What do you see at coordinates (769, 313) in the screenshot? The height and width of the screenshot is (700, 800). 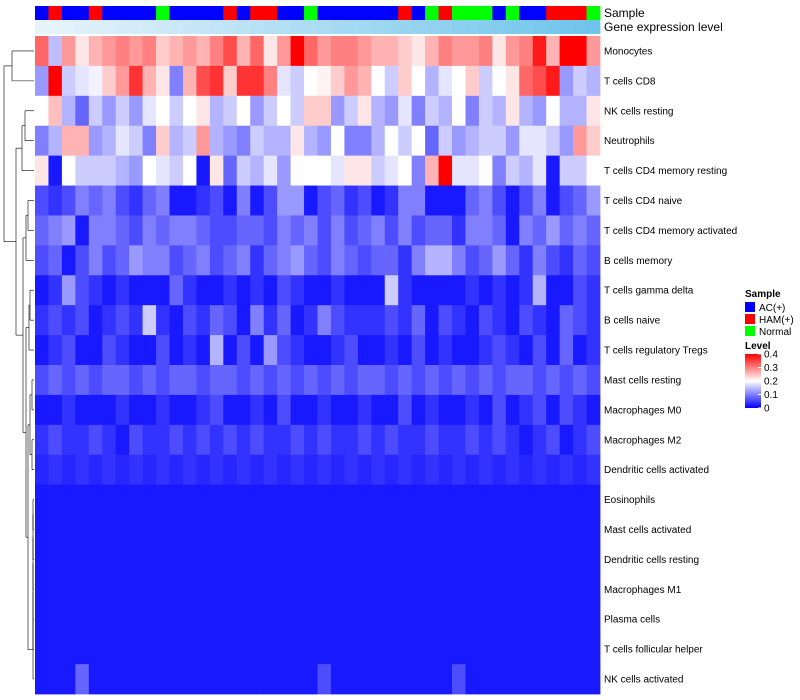 I see `sample-legend: Sample AC(+)HAM(+)Normal` at bounding box center [769, 313].